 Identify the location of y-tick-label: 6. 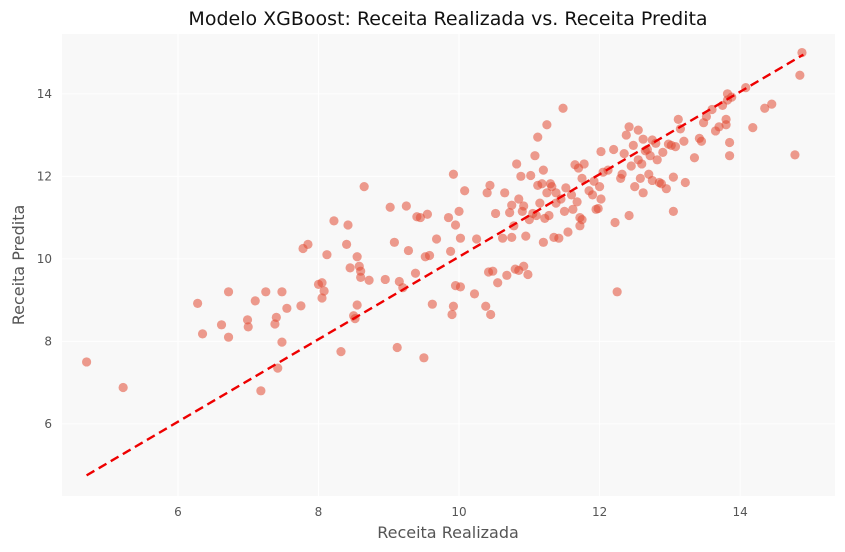
(48, 424).